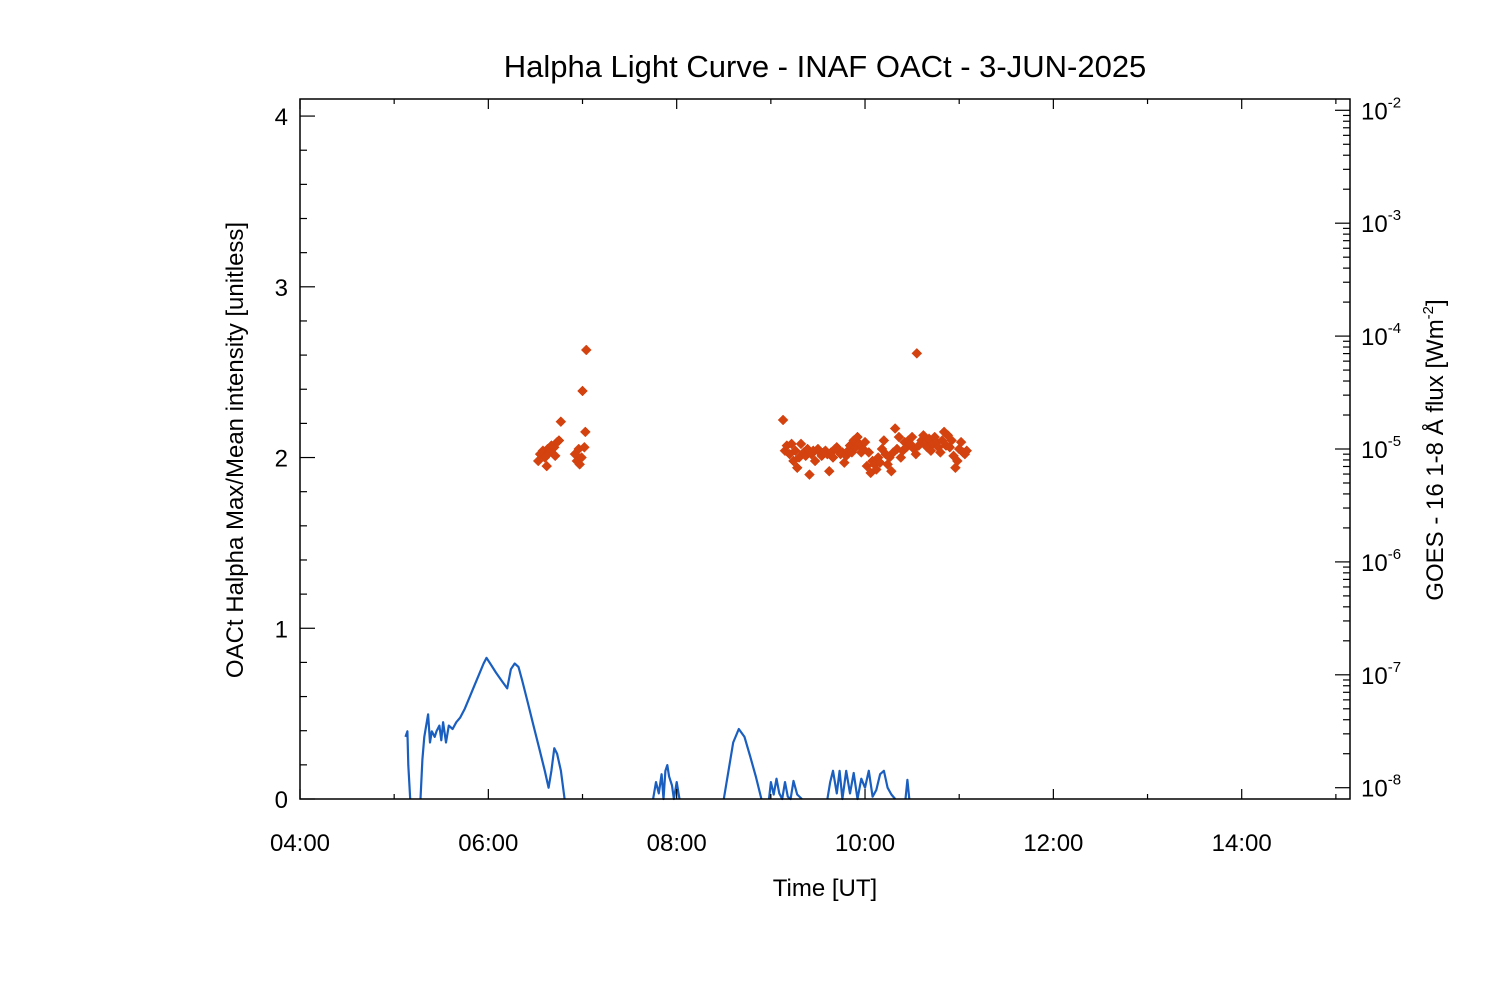  I want to click on x-tick-label: 08:00, so click(677, 843).